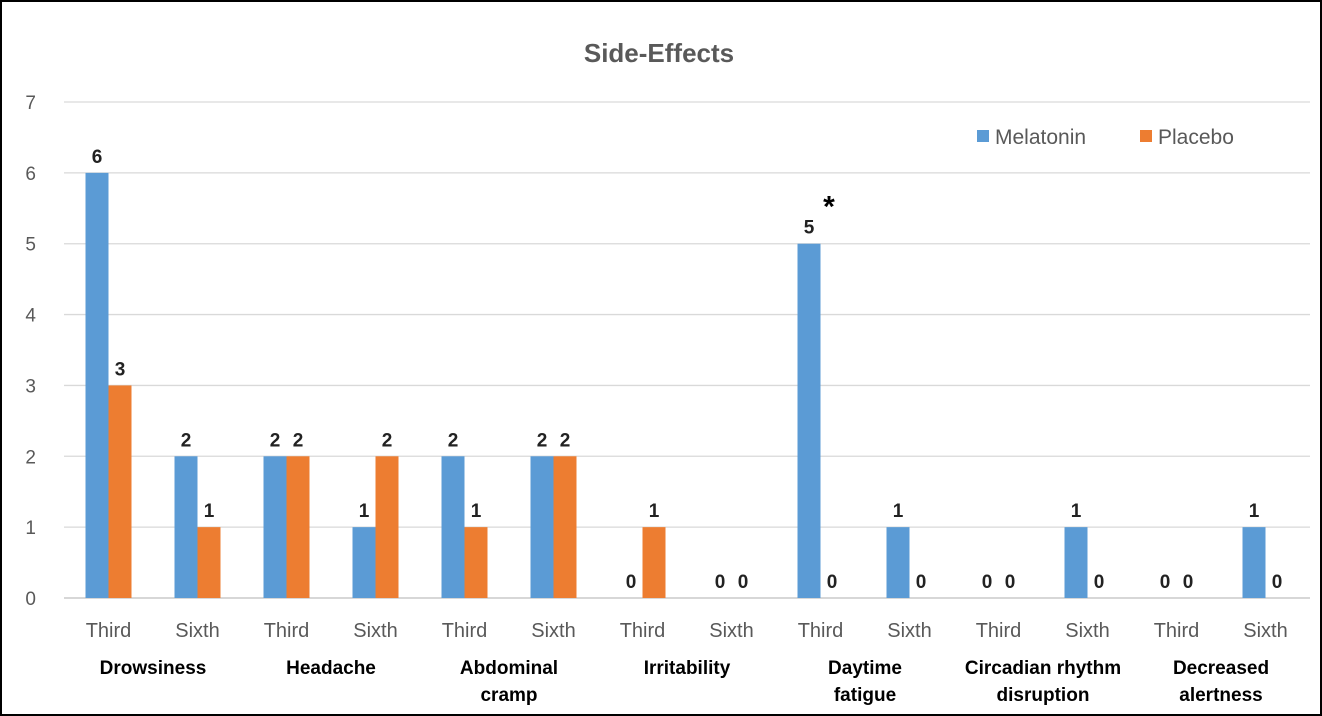 The image size is (1322, 716). Describe the element at coordinates (1043, 695) in the screenshot. I see `group-label-line: disruption` at that location.